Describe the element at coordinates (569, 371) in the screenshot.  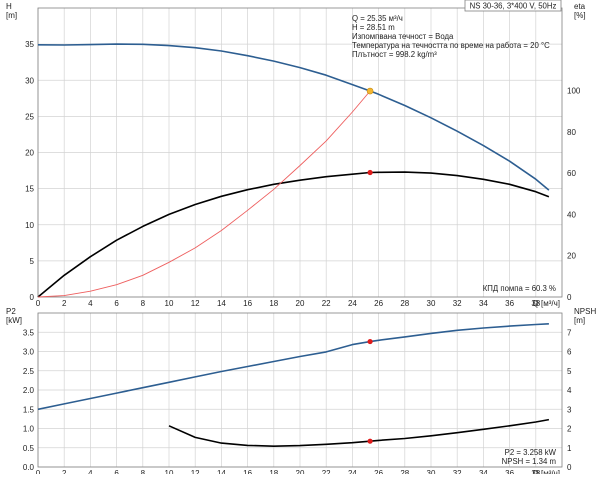
I see `y-right-tick-label: 5` at that location.